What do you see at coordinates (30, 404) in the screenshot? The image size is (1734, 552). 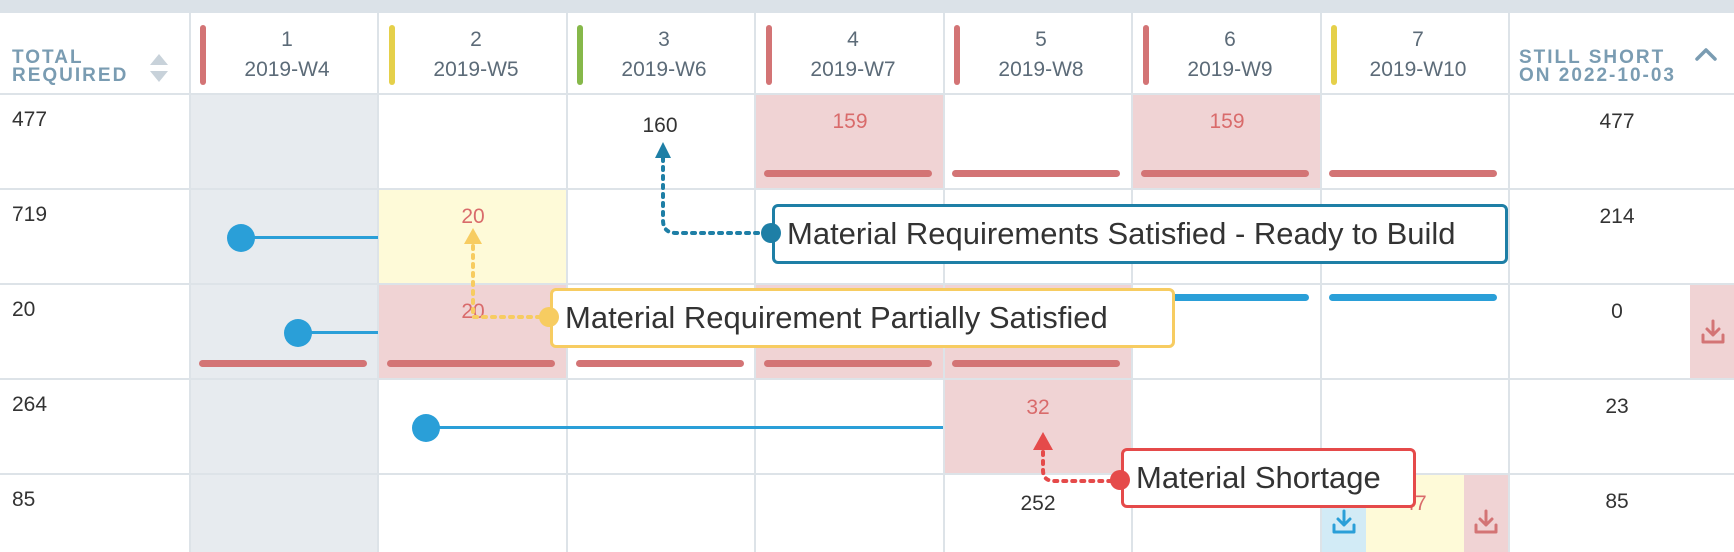 I see `total-required-value: 264` at bounding box center [30, 404].